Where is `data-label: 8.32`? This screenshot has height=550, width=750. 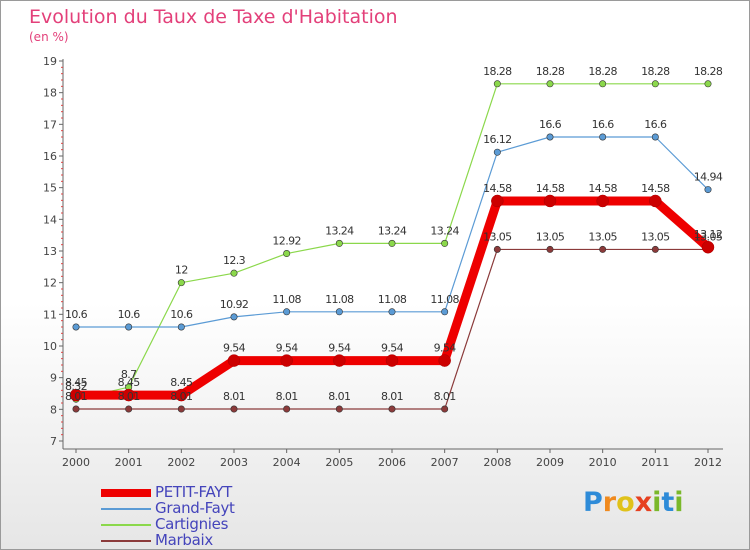 data-label: 8.32 is located at coordinates (76, 386).